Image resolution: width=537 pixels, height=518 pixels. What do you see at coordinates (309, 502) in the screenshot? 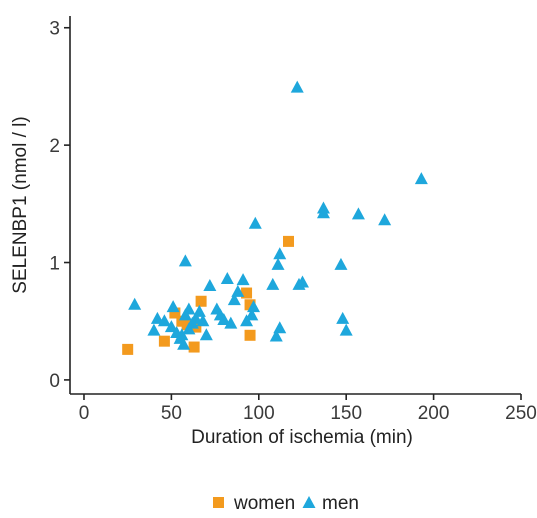
I see `legend-men-triangle-icon` at bounding box center [309, 502].